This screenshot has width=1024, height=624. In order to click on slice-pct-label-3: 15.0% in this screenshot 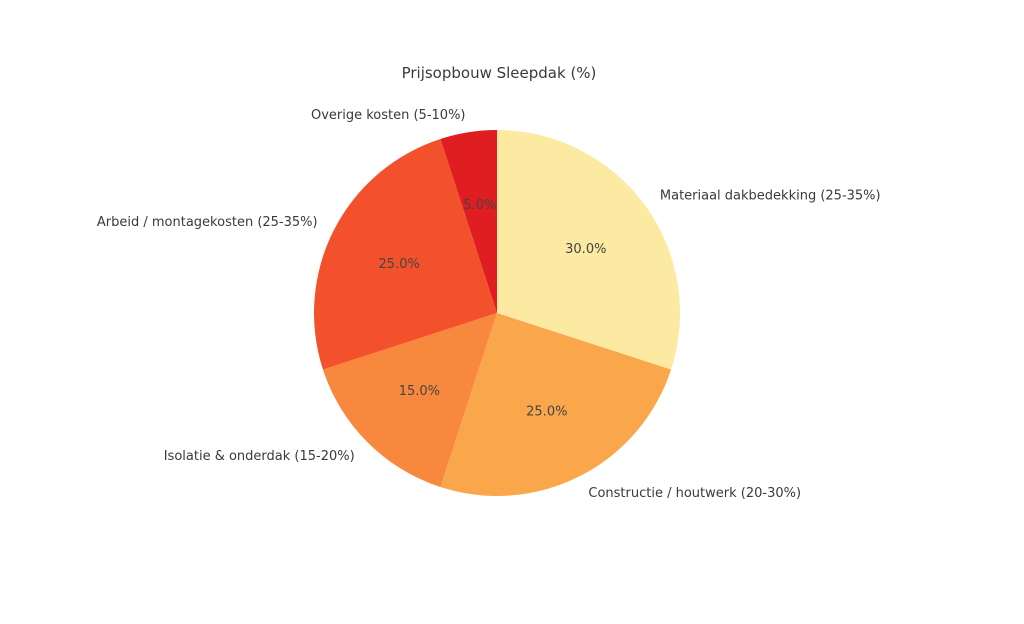, I will do `click(419, 391)`.